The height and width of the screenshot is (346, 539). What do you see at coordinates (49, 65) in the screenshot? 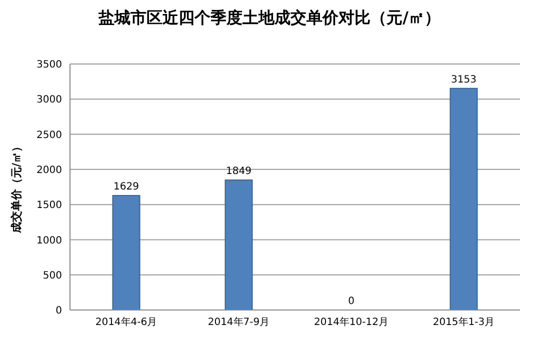
I see `y-tick-label: 3500` at bounding box center [49, 65].